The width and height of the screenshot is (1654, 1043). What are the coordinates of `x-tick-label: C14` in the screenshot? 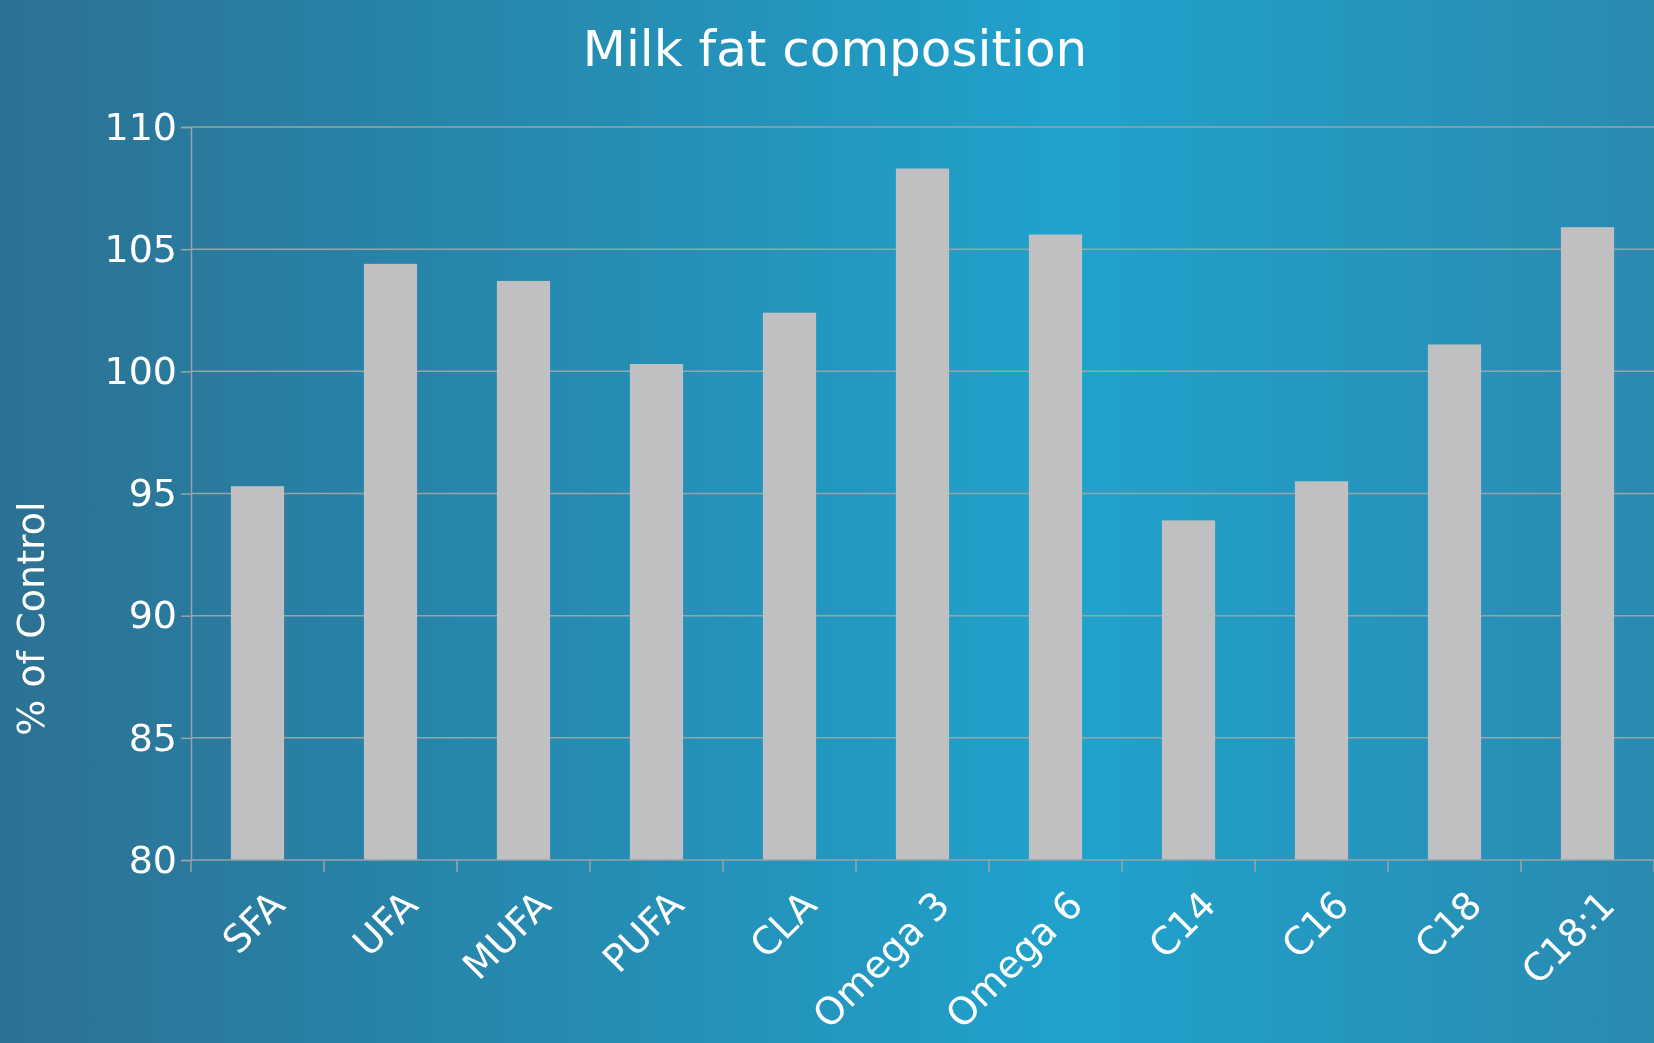 It's located at (1182, 924).